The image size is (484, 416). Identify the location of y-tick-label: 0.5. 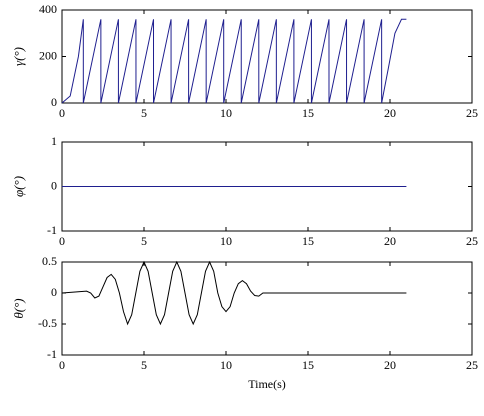
(49, 261).